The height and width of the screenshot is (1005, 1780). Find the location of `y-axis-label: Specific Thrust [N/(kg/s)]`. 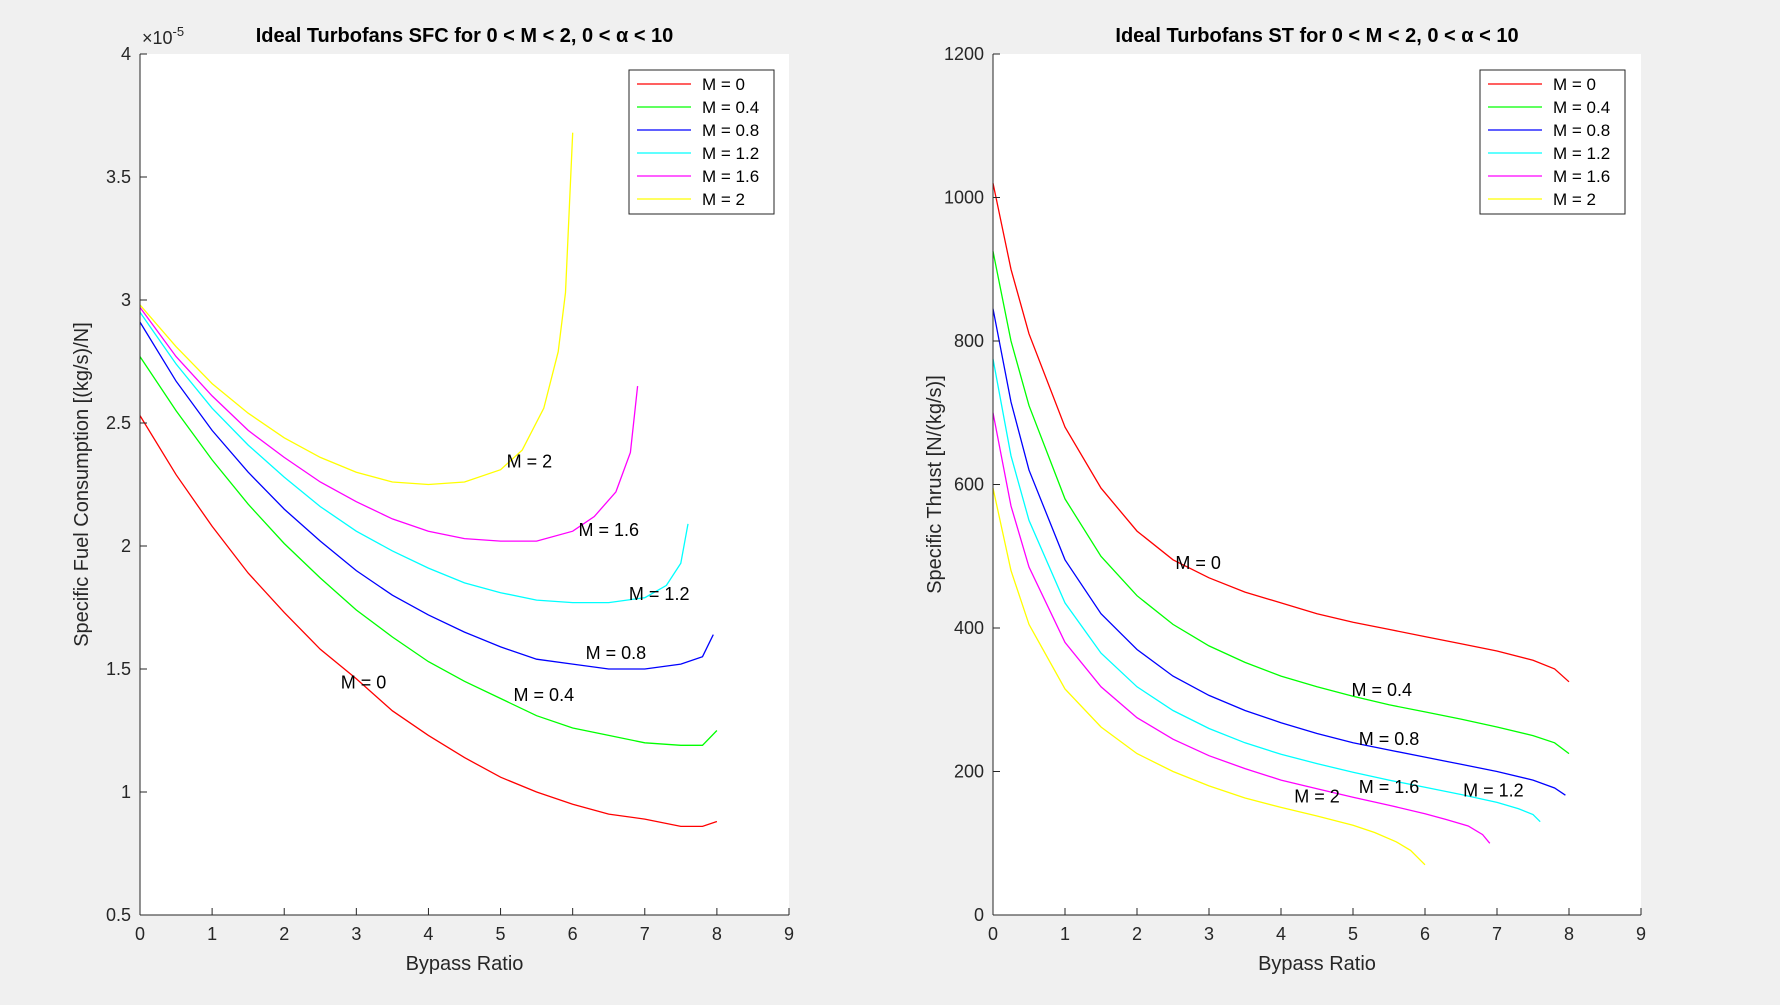

y-axis-label: Specific Thrust [N/(kg/s)] is located at coordinates (935, 484).